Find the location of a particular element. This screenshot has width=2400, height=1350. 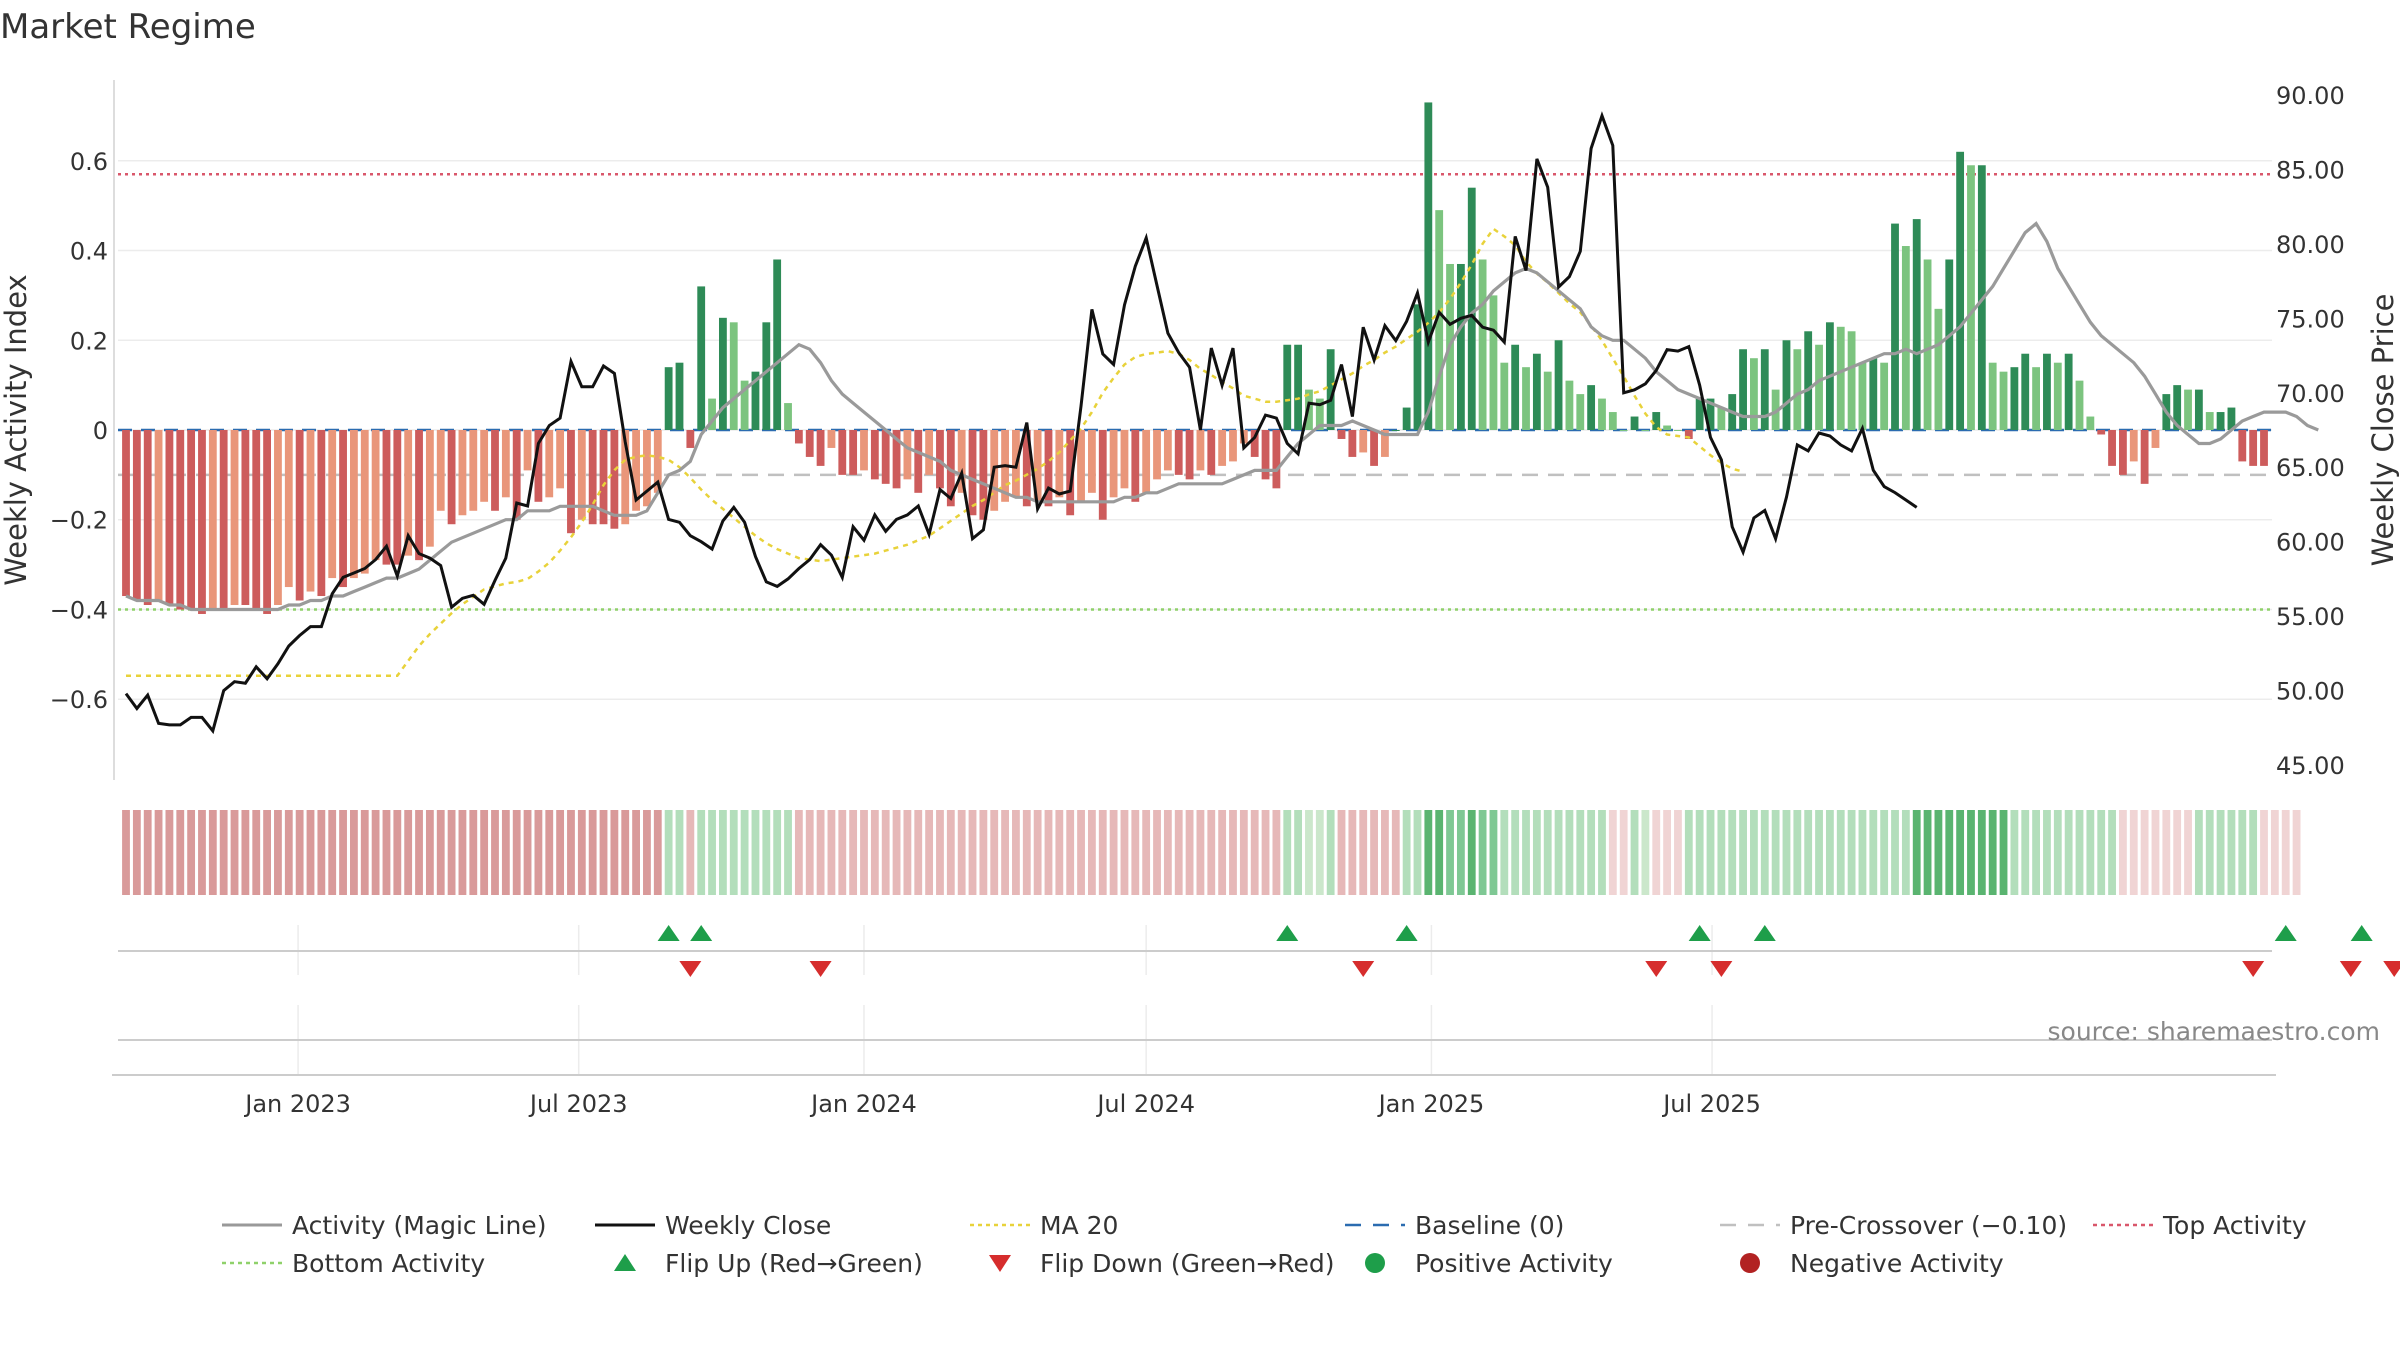

x-tick-label: Jul 2023 is located at coordinates (578, 1104).